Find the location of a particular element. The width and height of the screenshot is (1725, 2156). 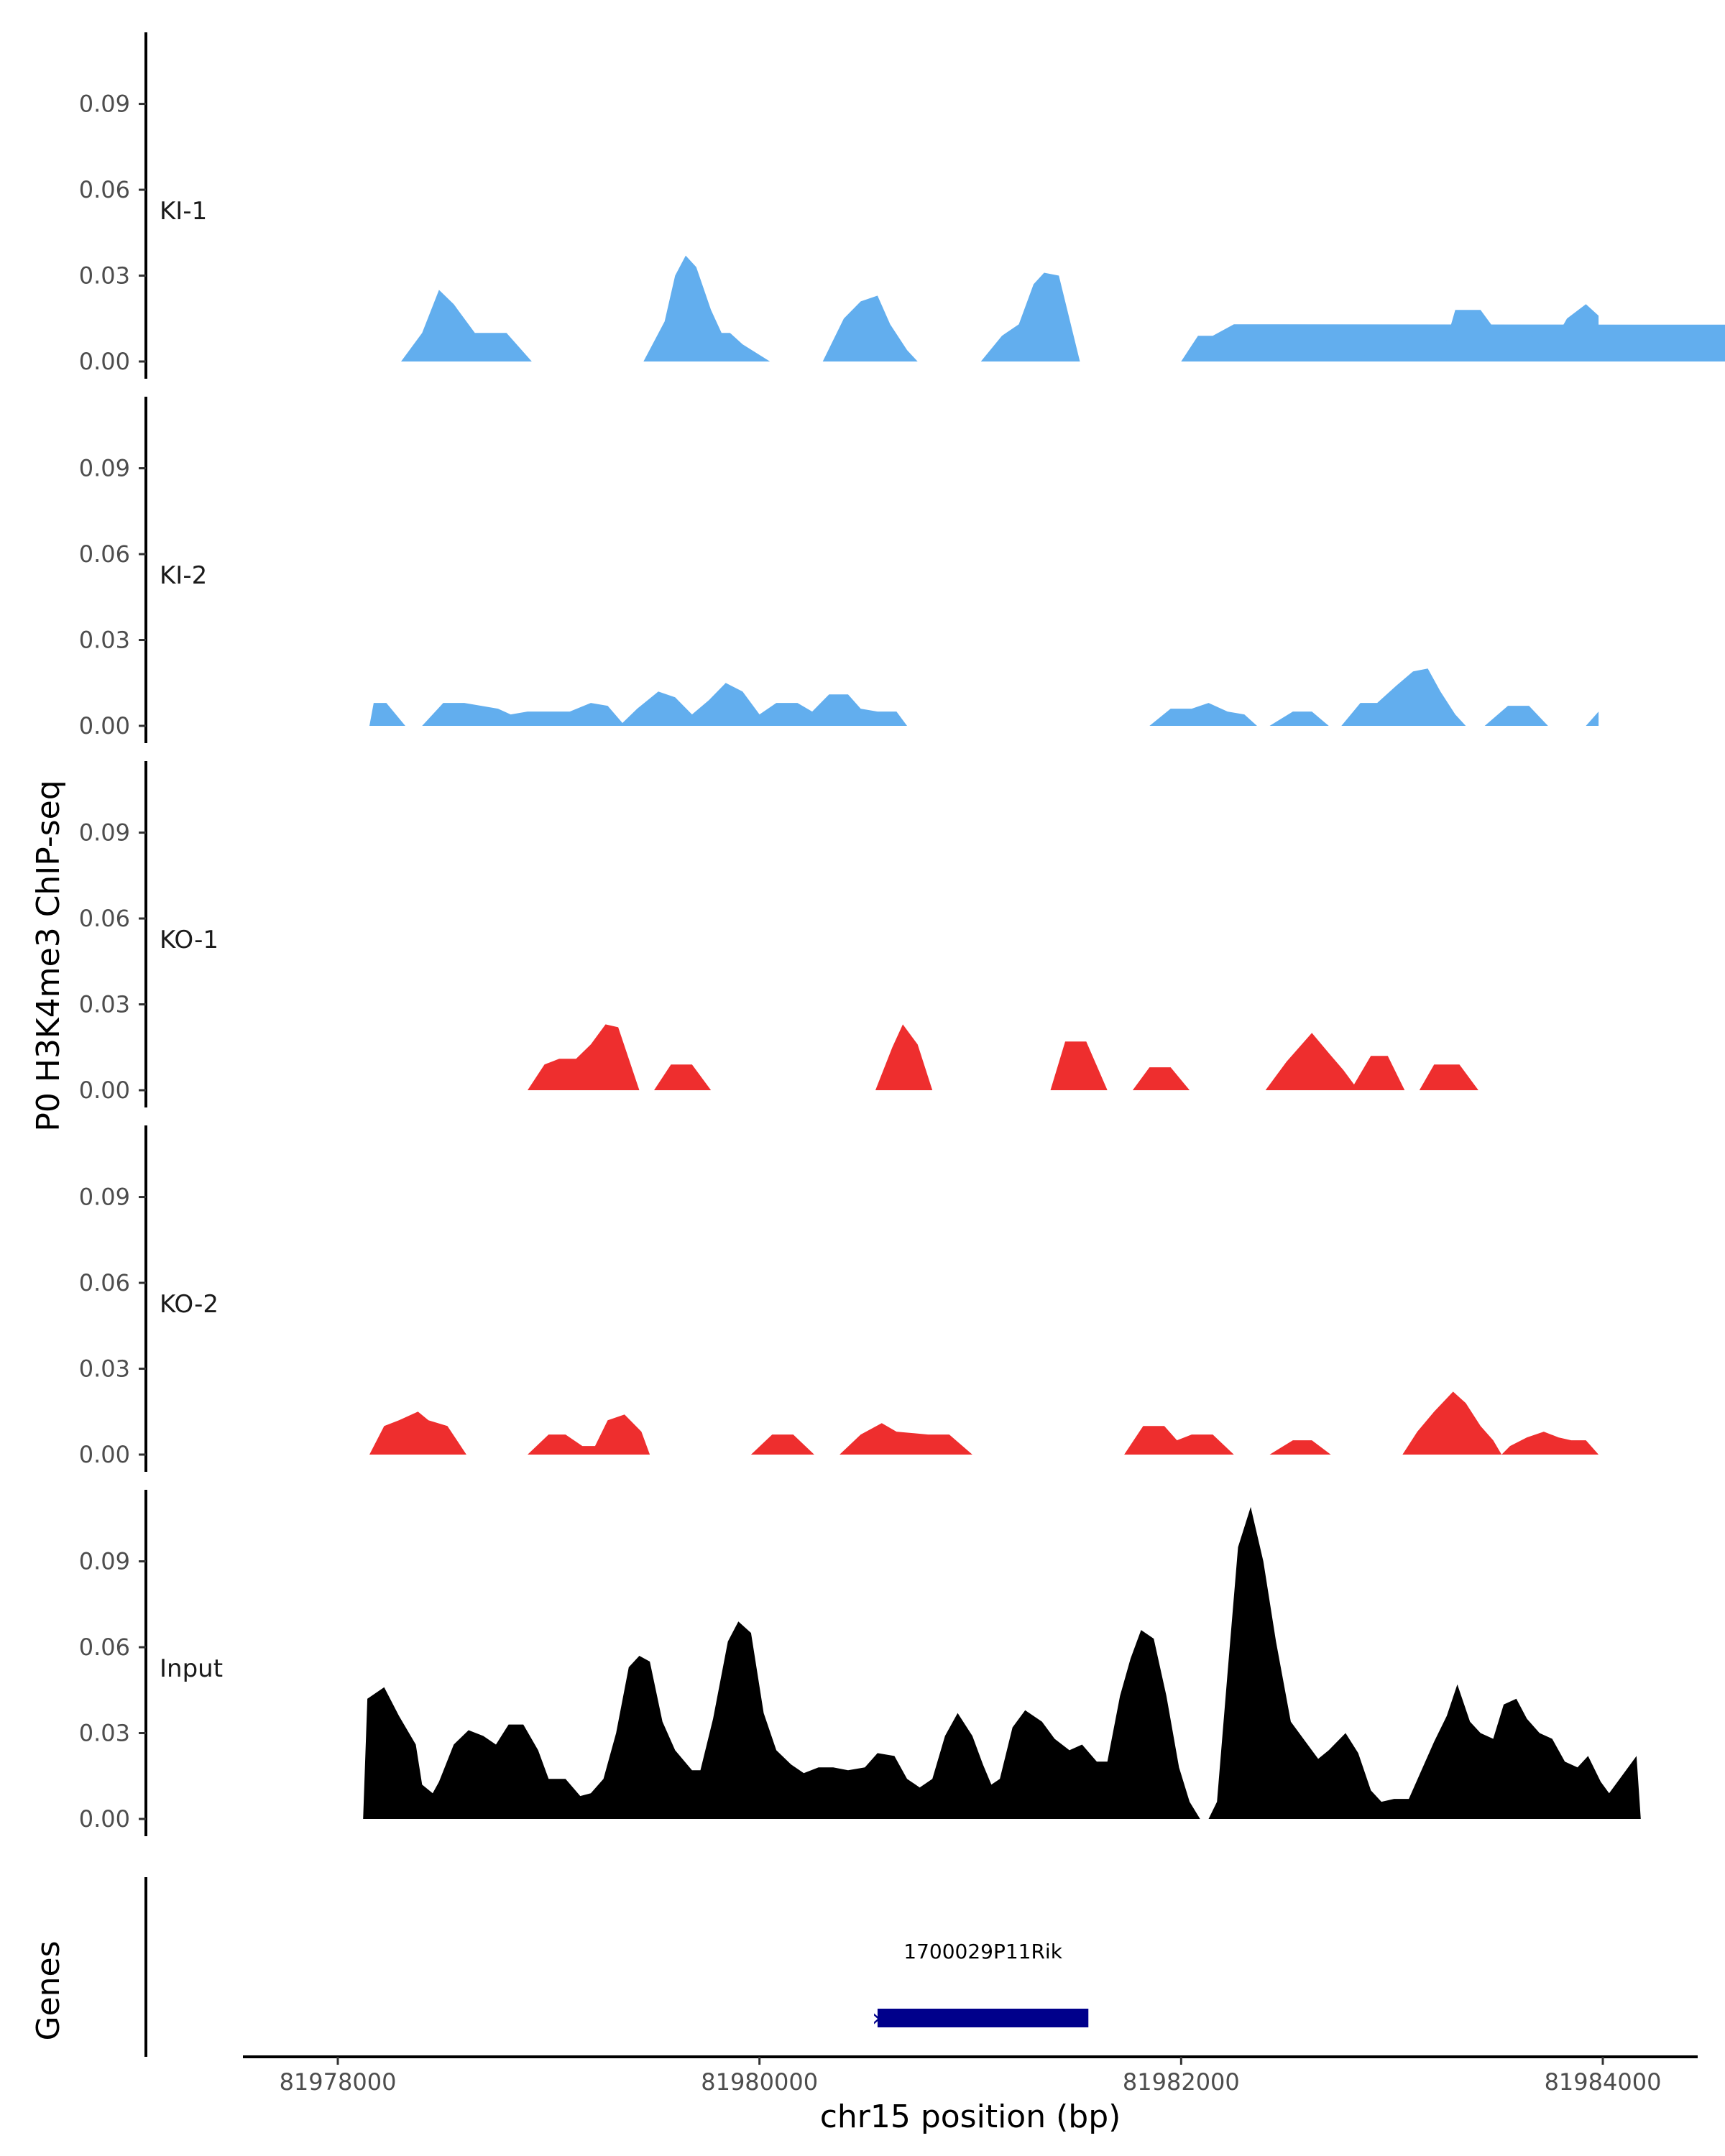

genes-axis-title: Genes is located at coordinates (48, 1990).